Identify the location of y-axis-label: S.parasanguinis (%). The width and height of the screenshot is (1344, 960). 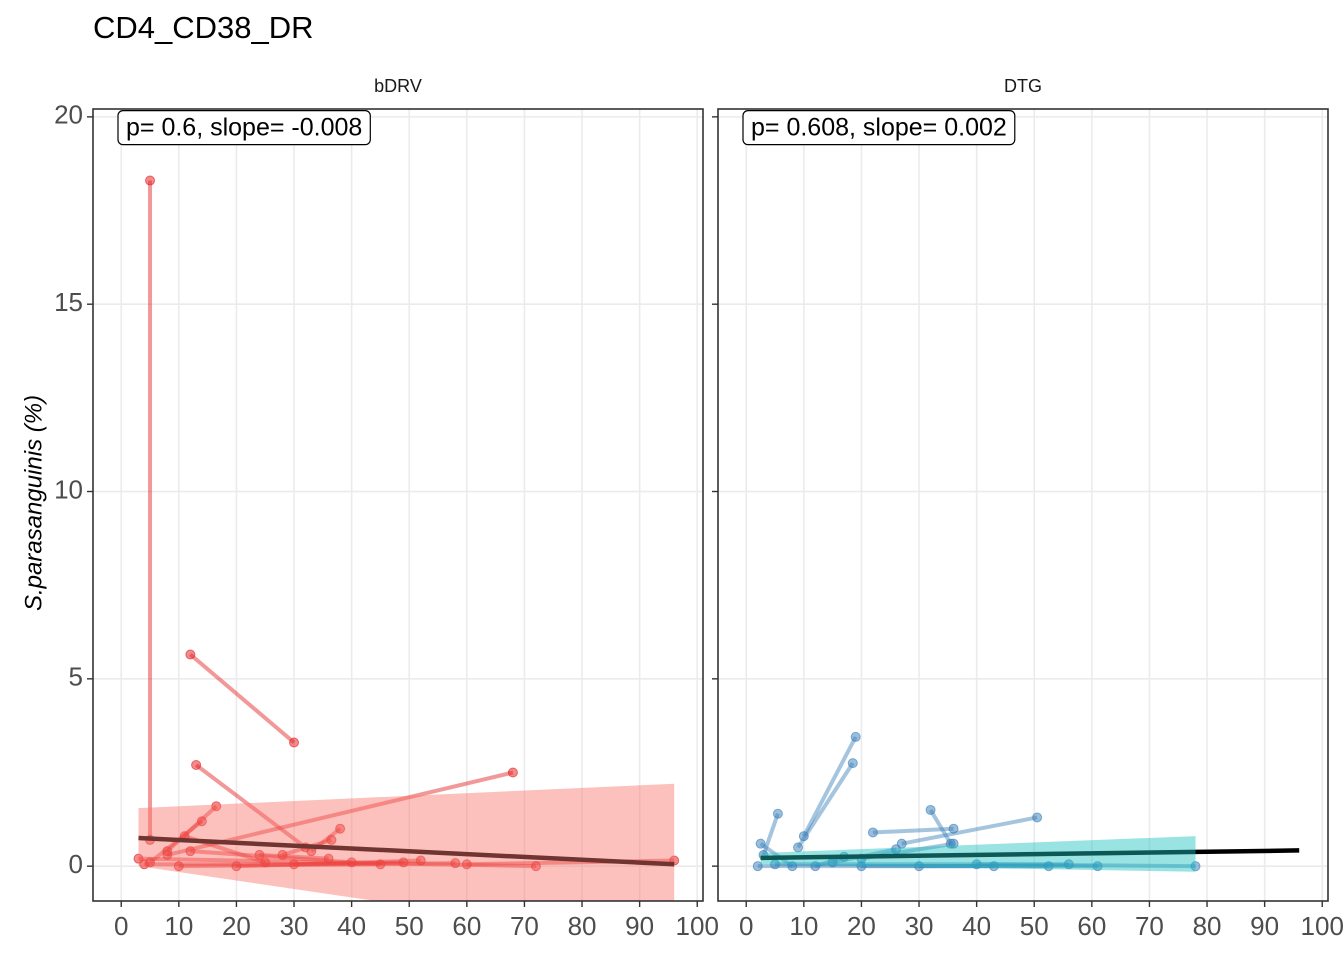
(33, 503).